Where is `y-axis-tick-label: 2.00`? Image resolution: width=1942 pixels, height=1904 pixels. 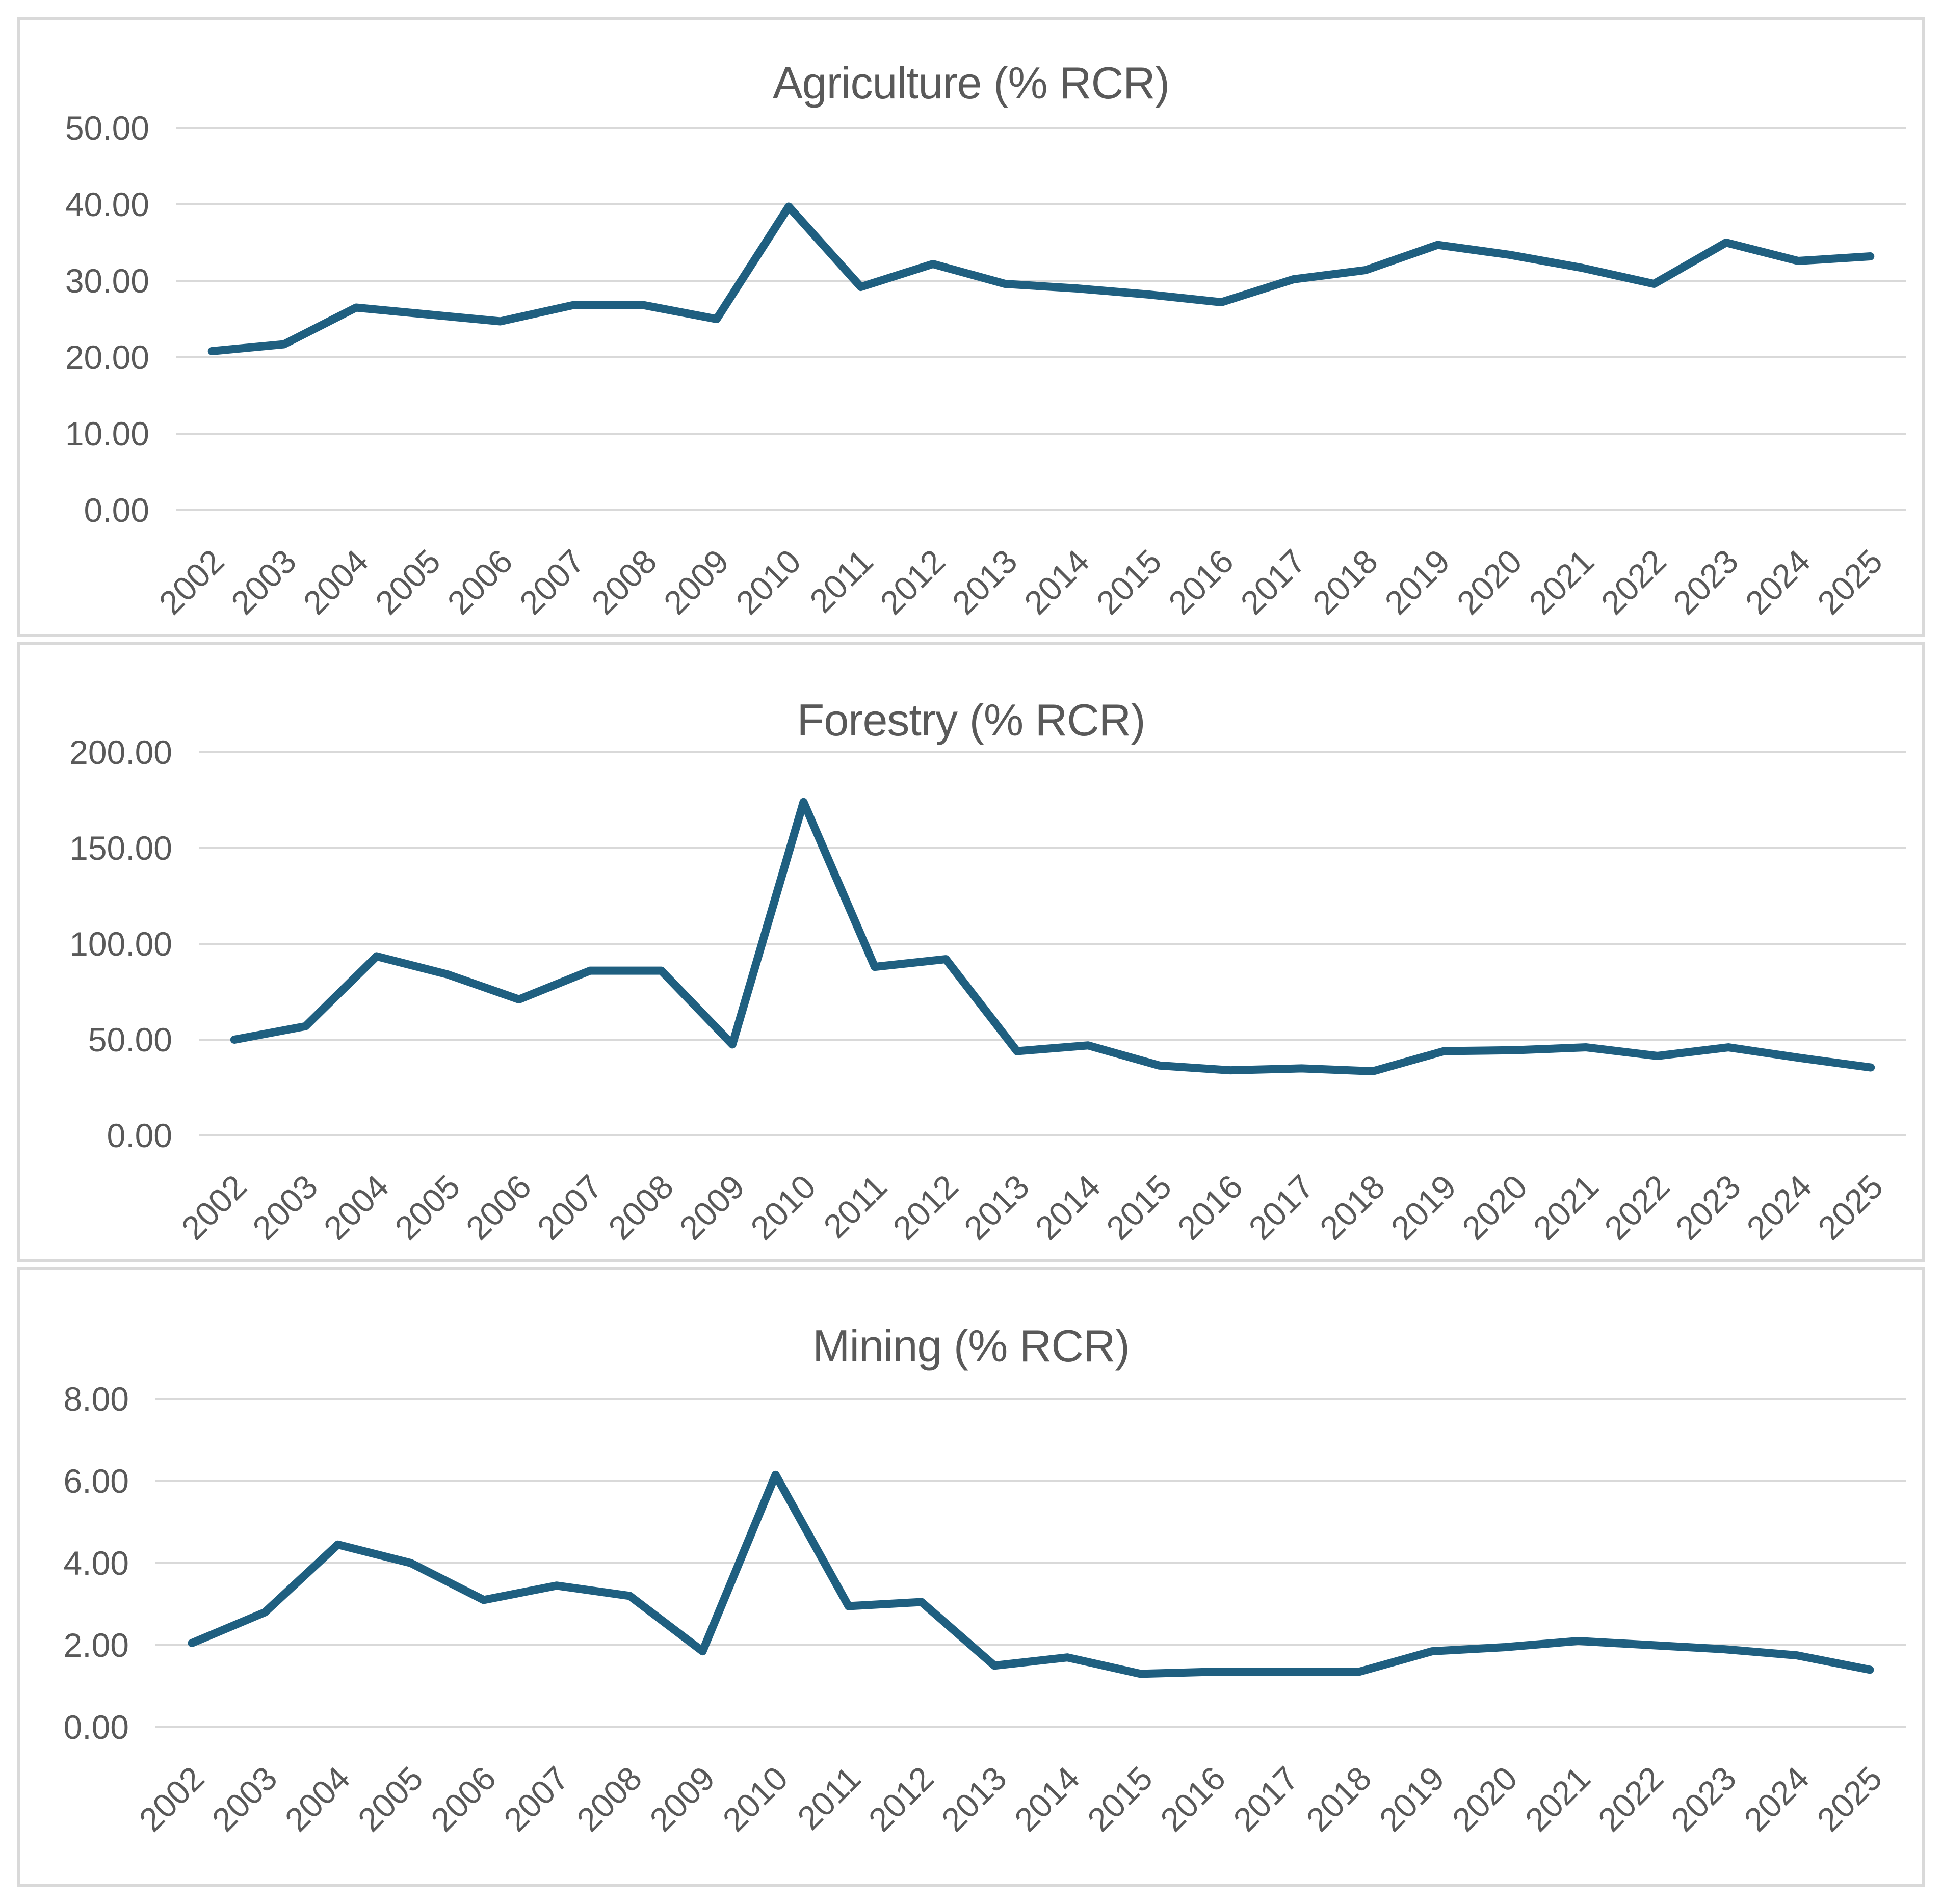 y-axis-tick-label: 2.00 is located at coordinates (96, 1645).